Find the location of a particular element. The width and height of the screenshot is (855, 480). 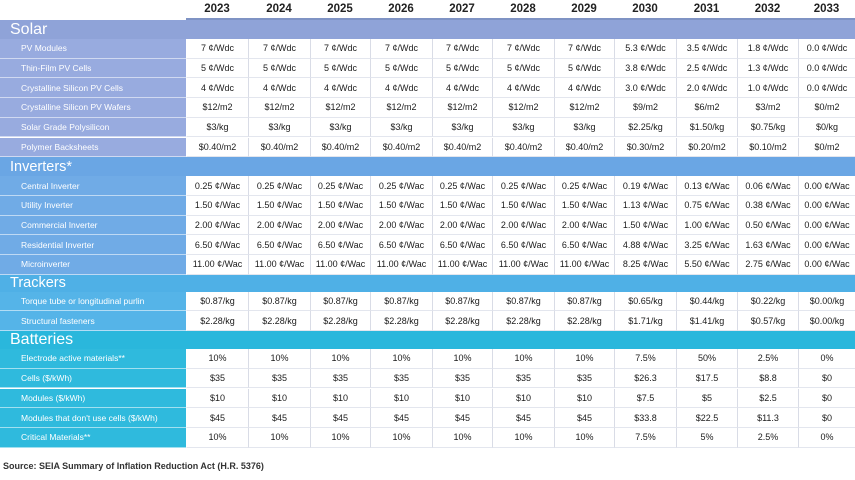

table-cell: $7.5 is located at coordinates (645, 398).